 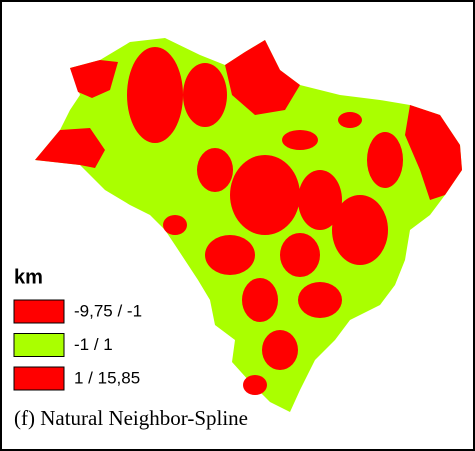 I want to click on legend-label: -1 / 1, so click(x=93, y=344).